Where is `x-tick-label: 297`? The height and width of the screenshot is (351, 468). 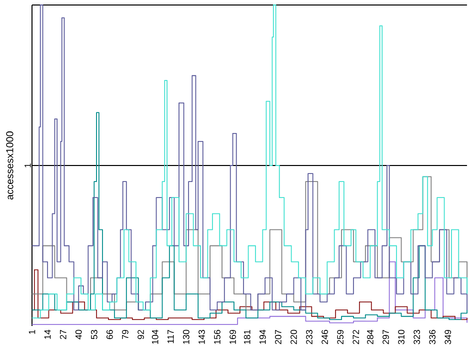 x-tick-label: 297 is located at coordinates (385, 337).